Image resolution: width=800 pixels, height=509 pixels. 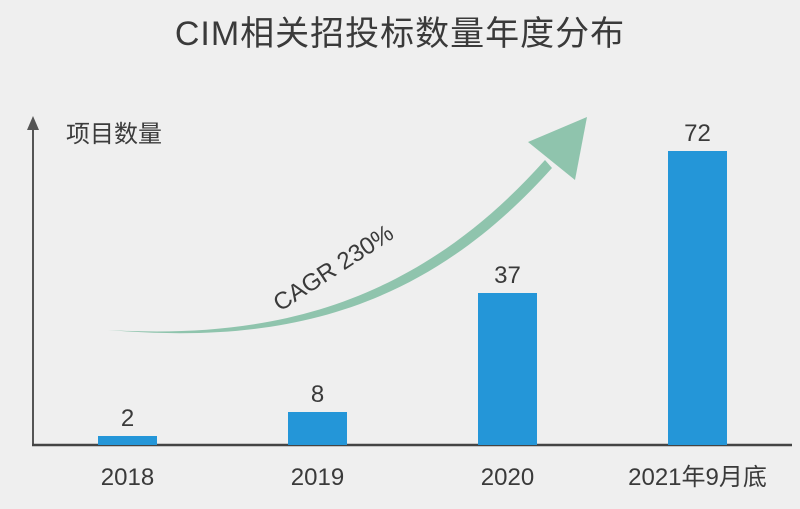 I want to click on chart-title: CIM相关招投标数量年度分布, so click(x=400, y=34).